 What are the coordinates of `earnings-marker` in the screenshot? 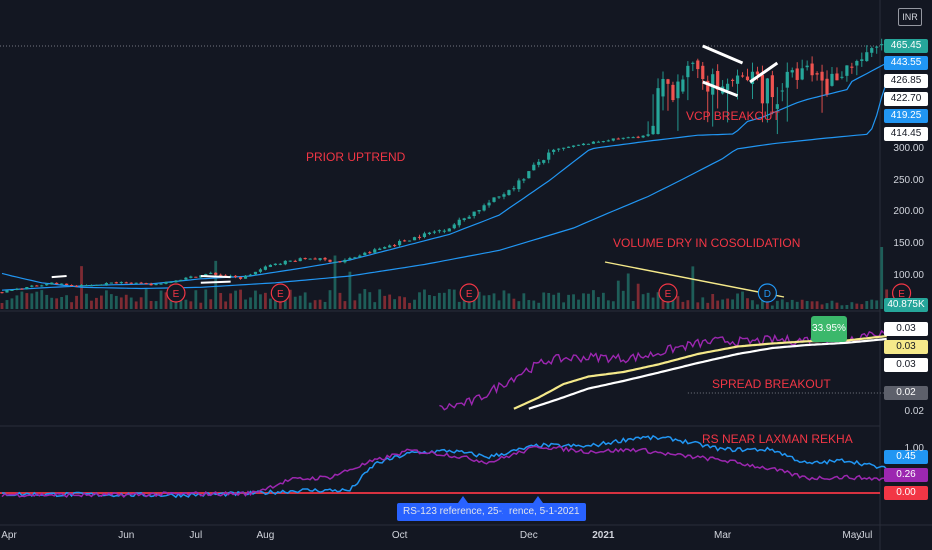 It's located at (668, 293).